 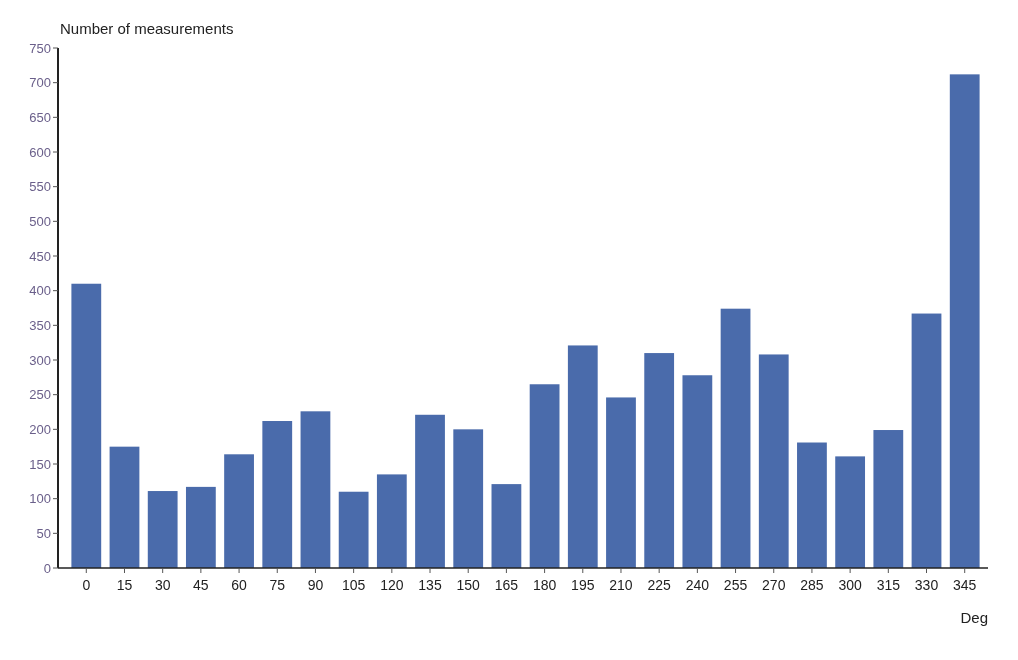 What do you see at coordinates (850, 585) in the screenshot?
I see `x-tick-label: 300` at bounding box center [850, 585].